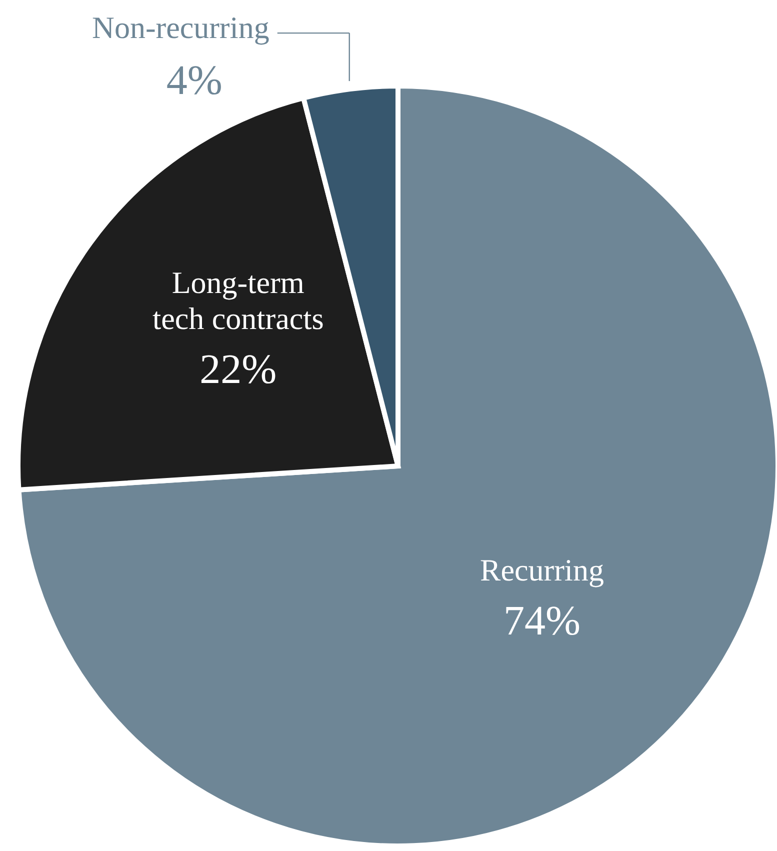 This screenshot has height=851, width=777. What do you see at coordinates (238, 300) in the screenshot?
I see `slice-label: Long-term tech contracts` at bounding box center [238, 300].